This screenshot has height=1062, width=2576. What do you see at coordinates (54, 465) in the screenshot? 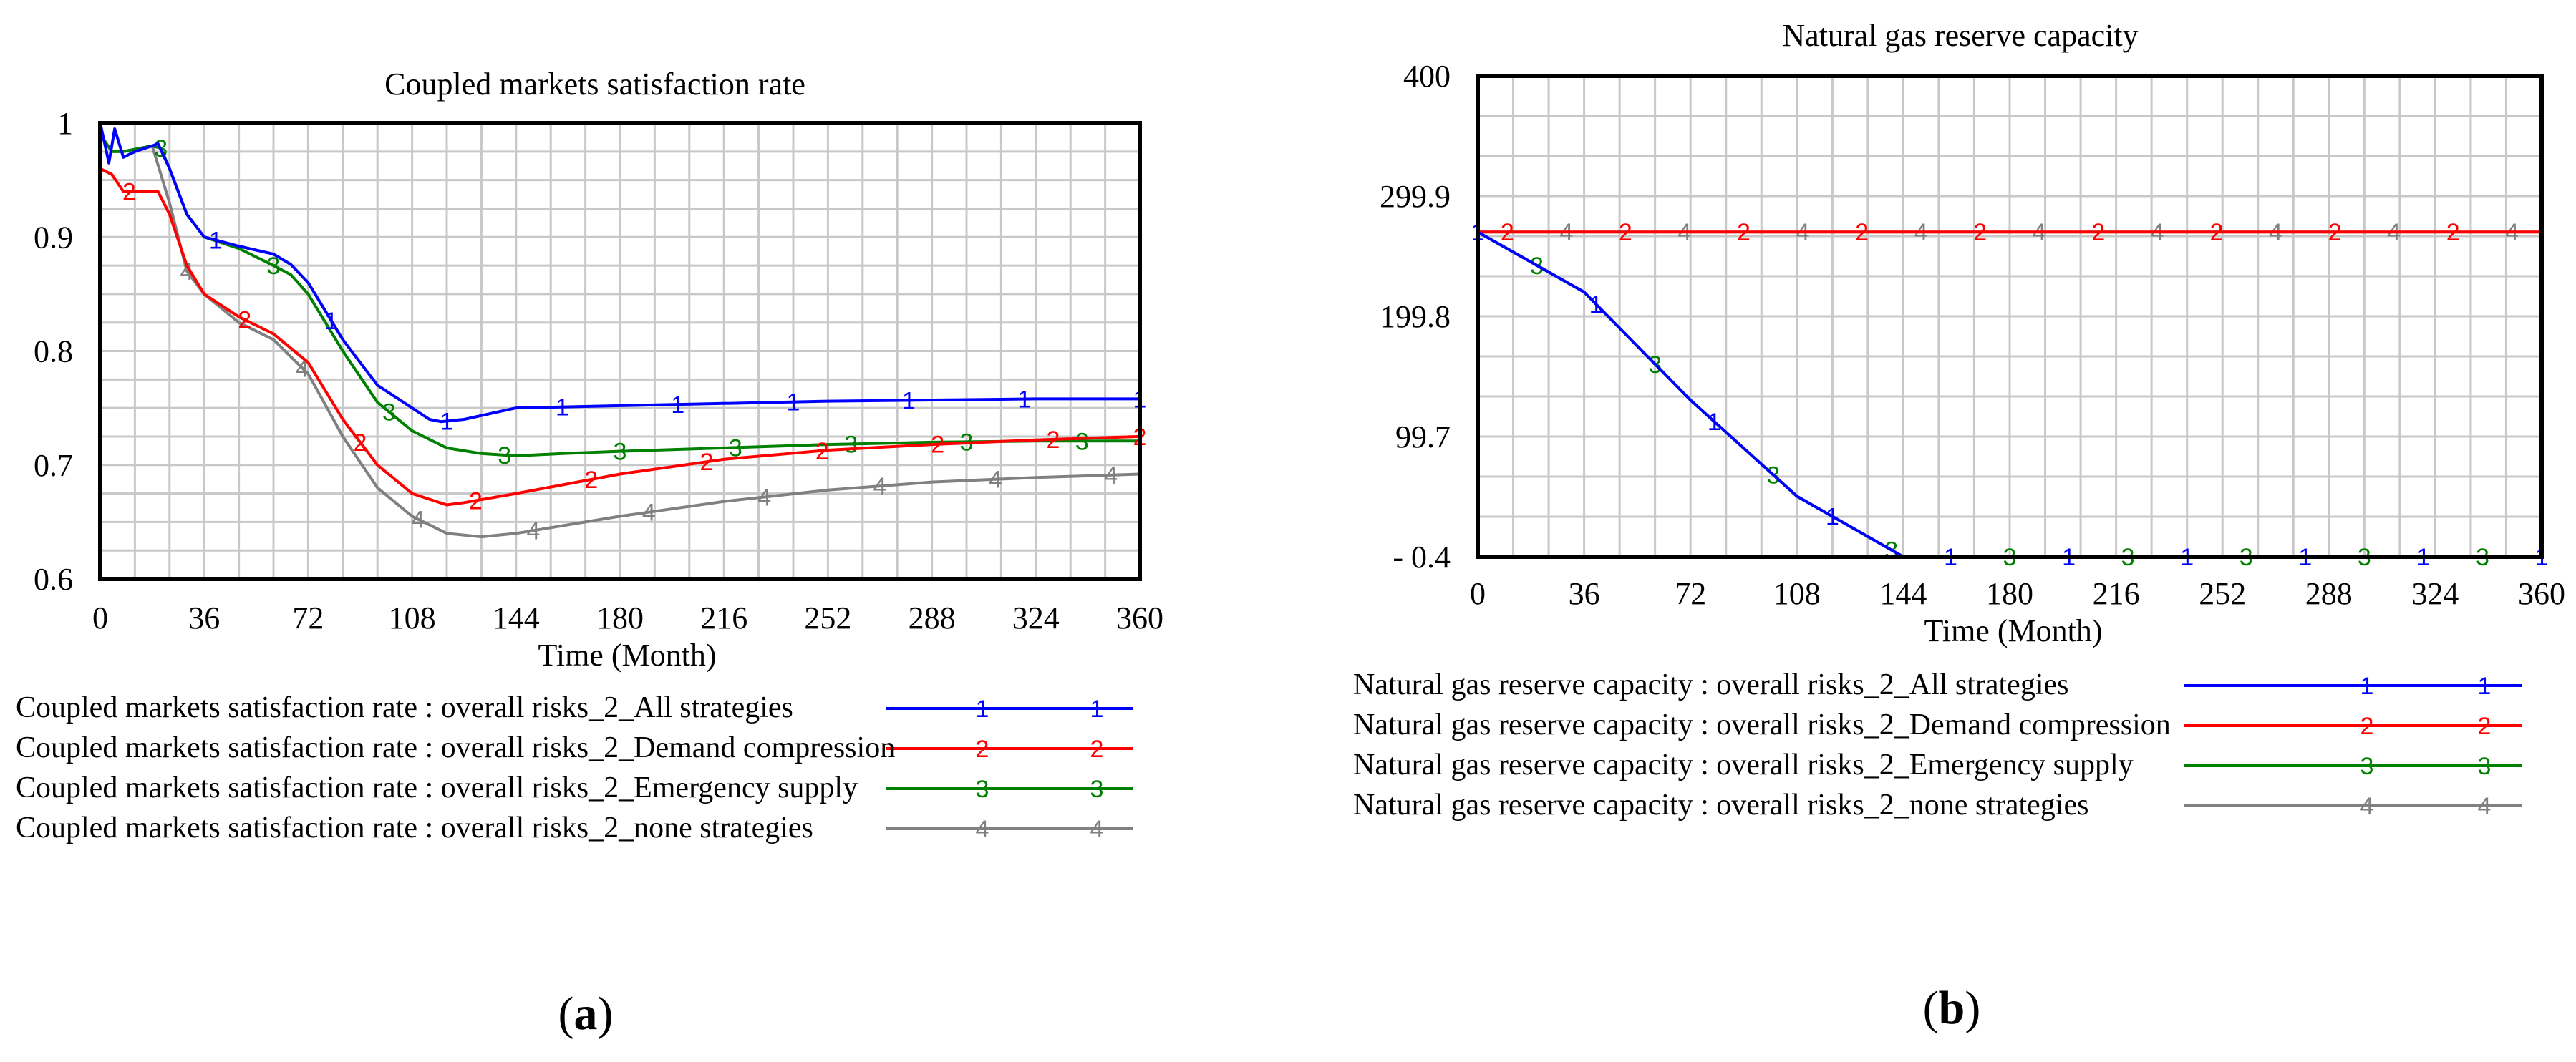
I see `y-tick-label: 0.7` at bounding box center [54, 465].